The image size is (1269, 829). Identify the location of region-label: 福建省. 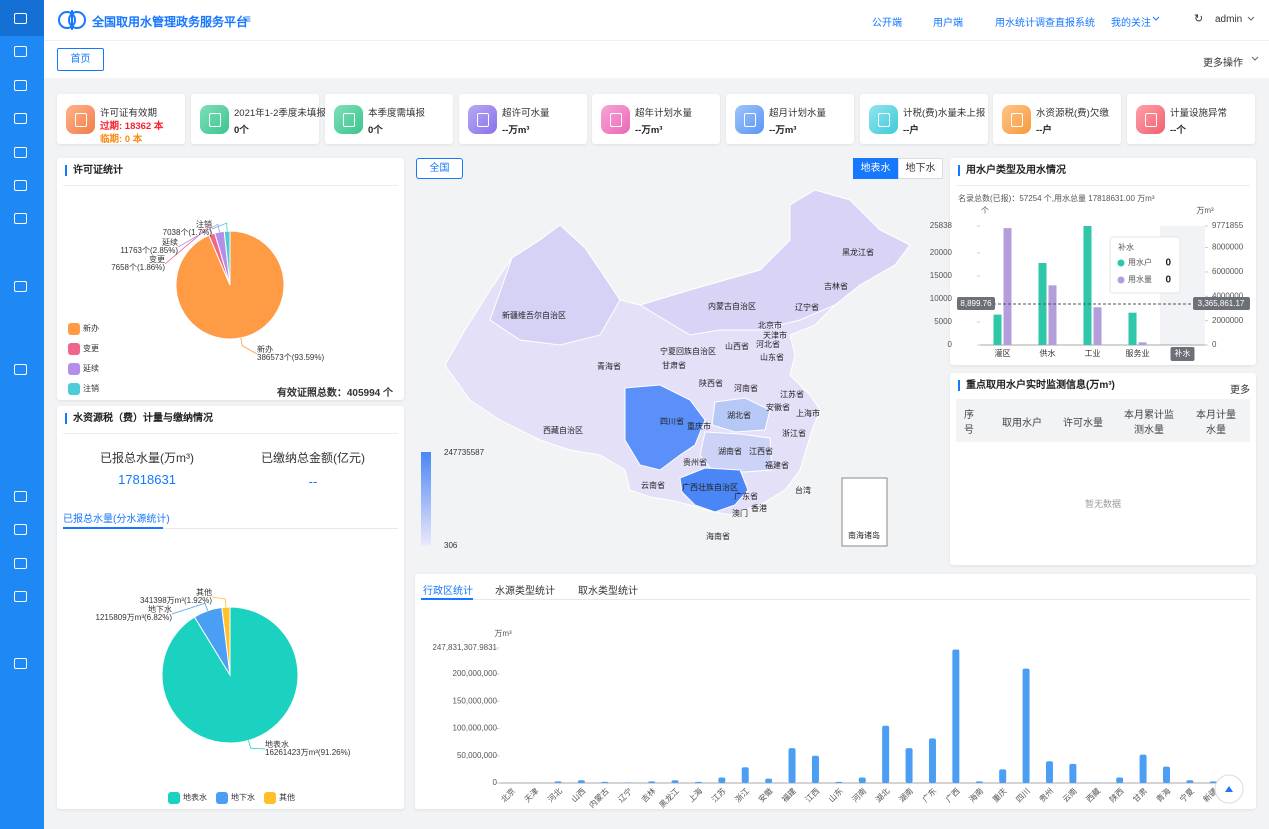
(777, 465).